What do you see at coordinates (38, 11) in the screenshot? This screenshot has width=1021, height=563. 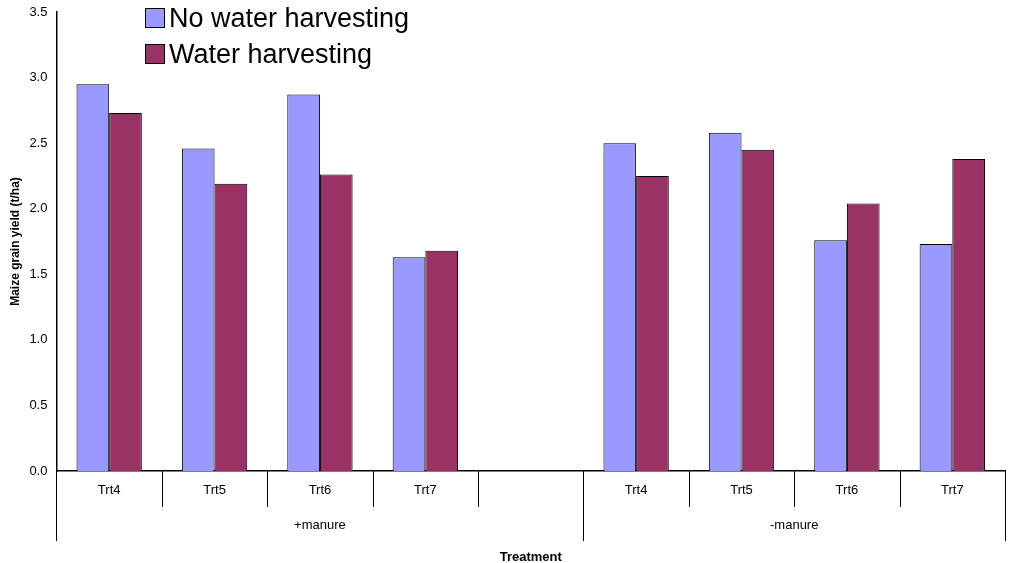 I see `y-tick-label: 3.5` at bounding box center [38, 11].